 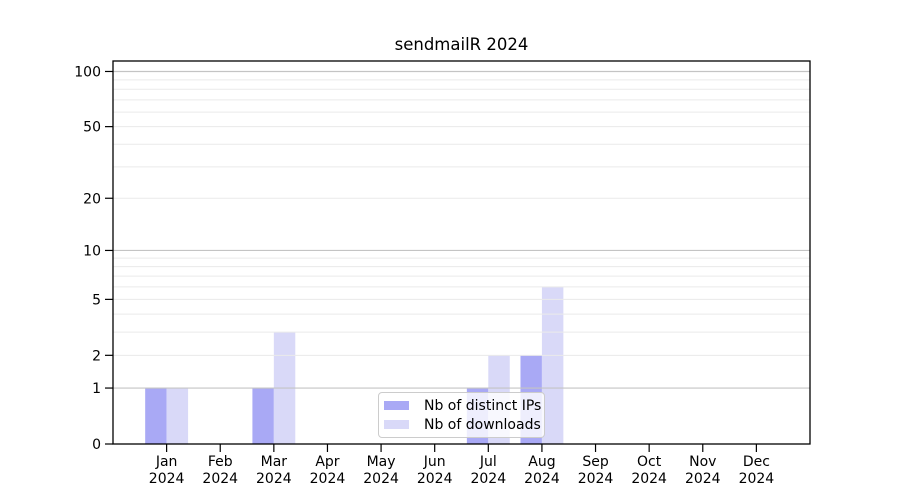 I want to click on x-tick-label-month-jan: Jan, so click(x=166, y=462).